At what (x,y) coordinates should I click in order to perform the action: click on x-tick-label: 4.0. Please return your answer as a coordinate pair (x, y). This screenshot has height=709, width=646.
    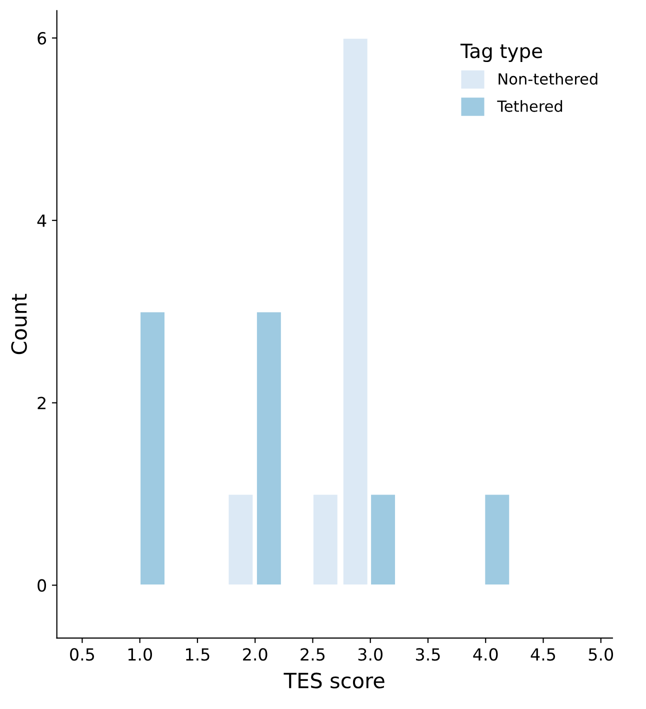
    Looking at the image, I should click on (485, 654).